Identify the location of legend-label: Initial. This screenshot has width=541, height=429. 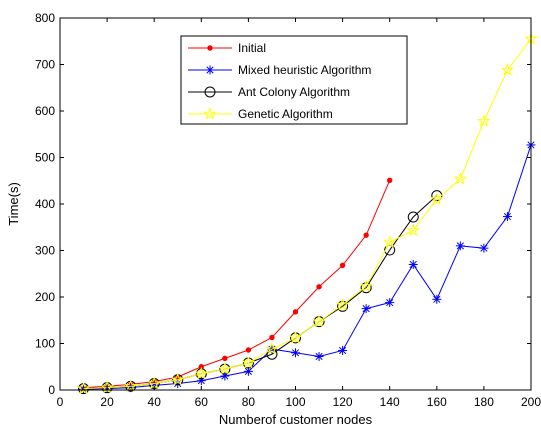
(252, 48).